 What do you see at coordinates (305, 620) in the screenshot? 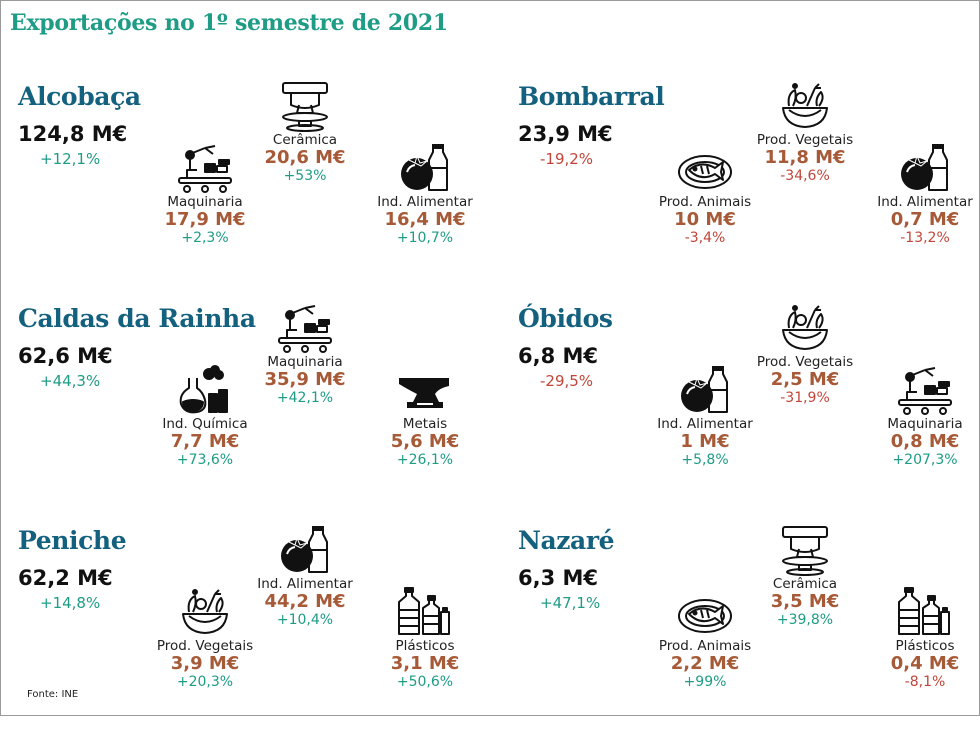
I see `sector-variation: +10,4%` at bounding box center [305, 620].